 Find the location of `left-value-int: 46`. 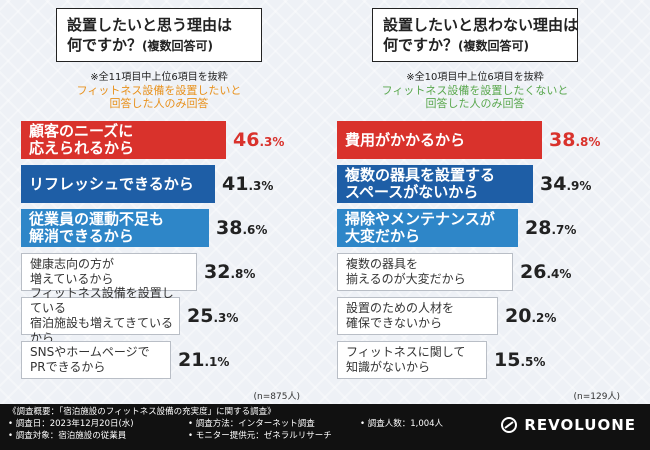

left-value-int: 46 is located at coordinates (246, 140).